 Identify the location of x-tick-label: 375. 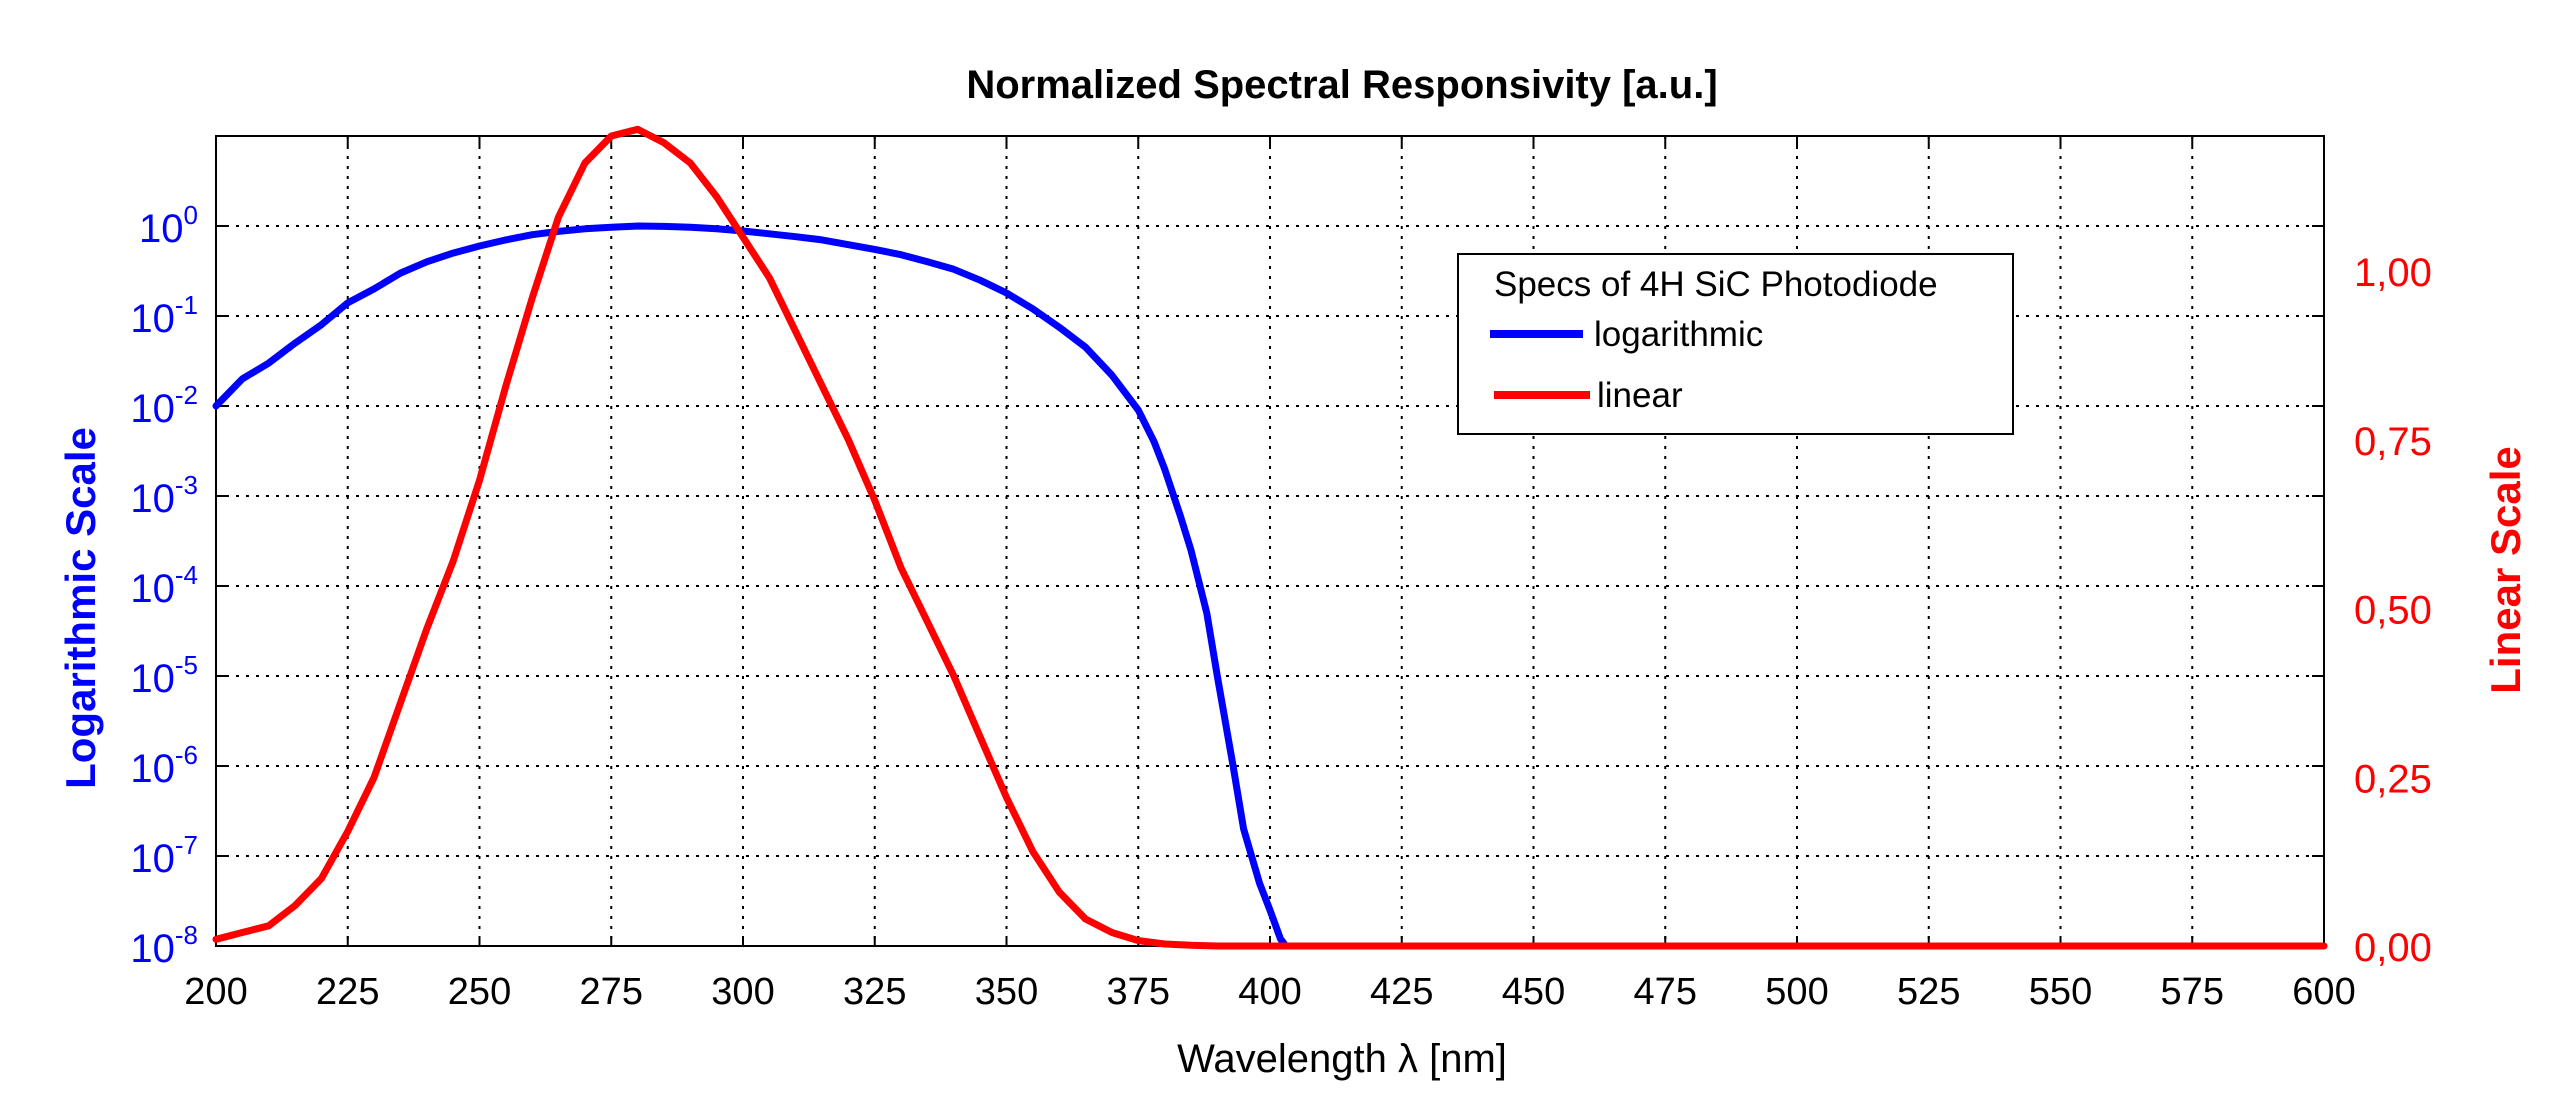
(1138, 992).